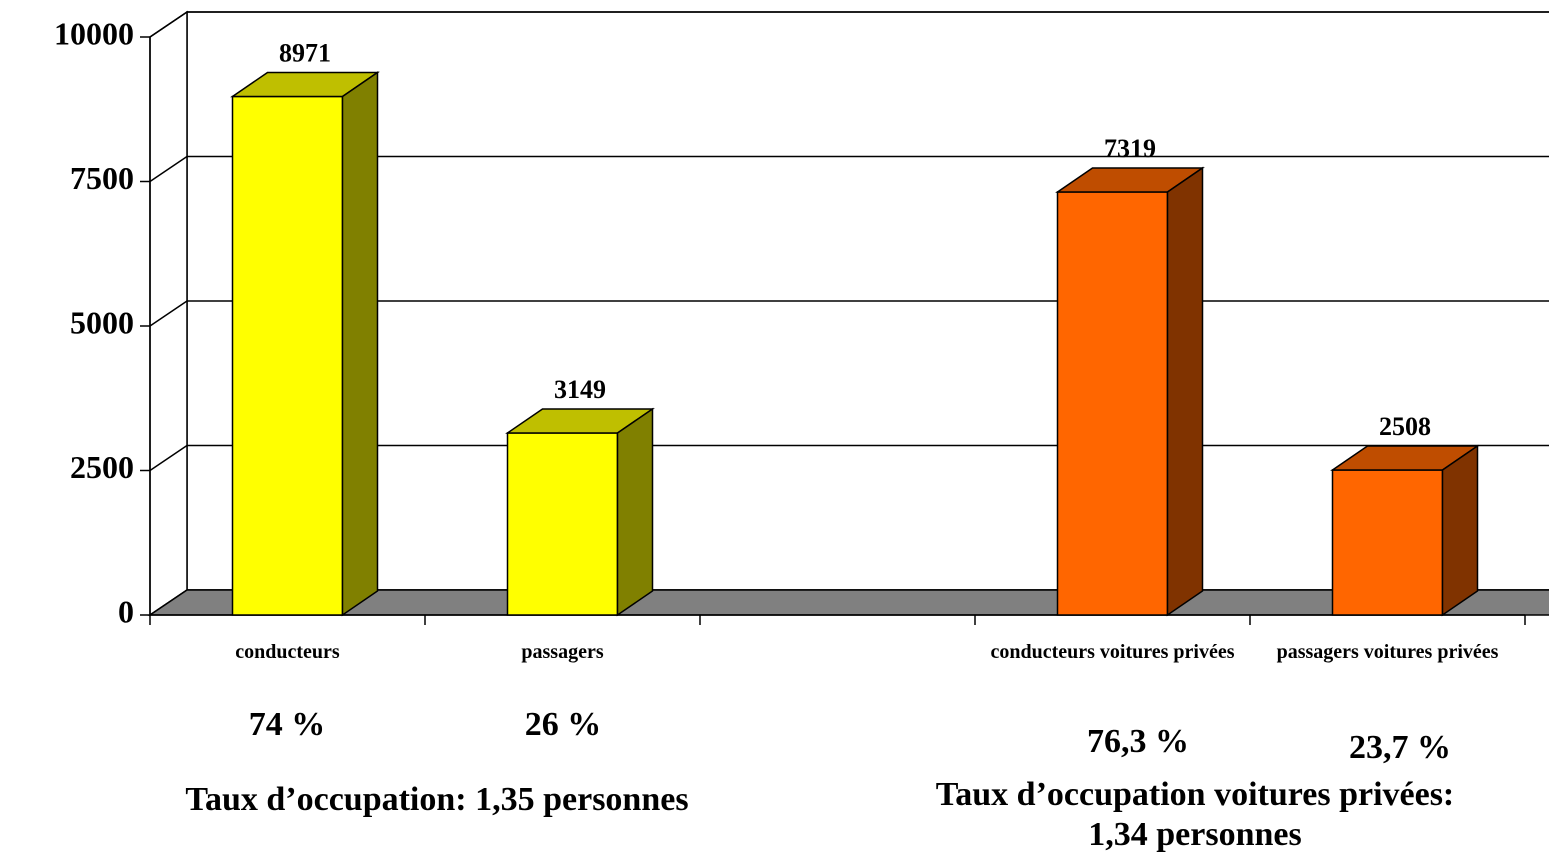  I want to click on x-tick-label: conducteurs, so click(287, 652).